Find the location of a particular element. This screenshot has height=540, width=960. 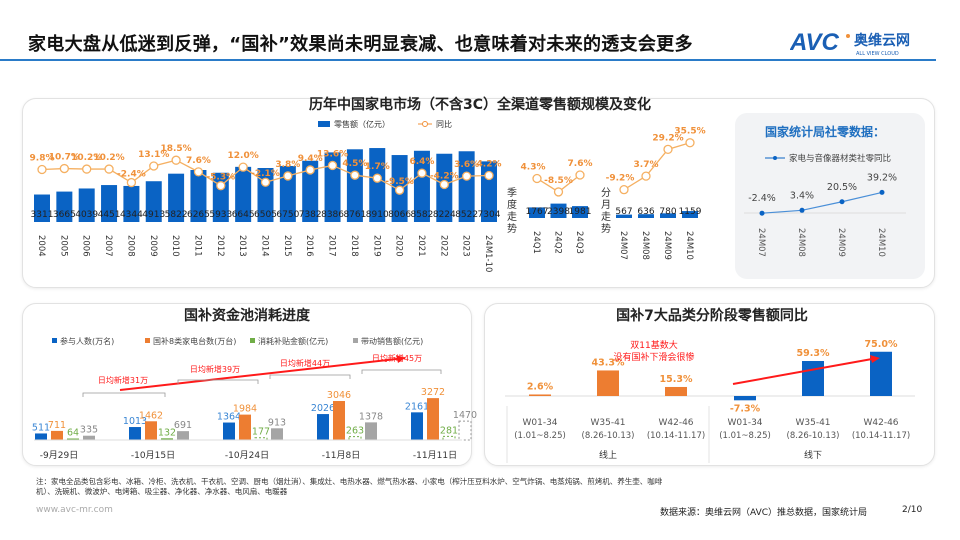

bar-value-label: 6645 is located at coordinates (243, 215).